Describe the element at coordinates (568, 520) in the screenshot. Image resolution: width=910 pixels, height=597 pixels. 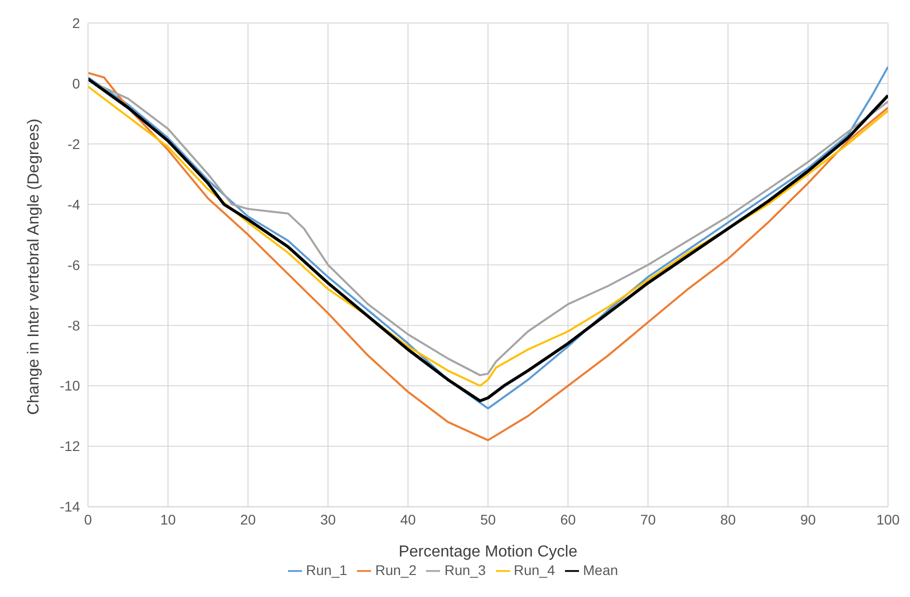
I see `x-tick-label: 60` at that location.